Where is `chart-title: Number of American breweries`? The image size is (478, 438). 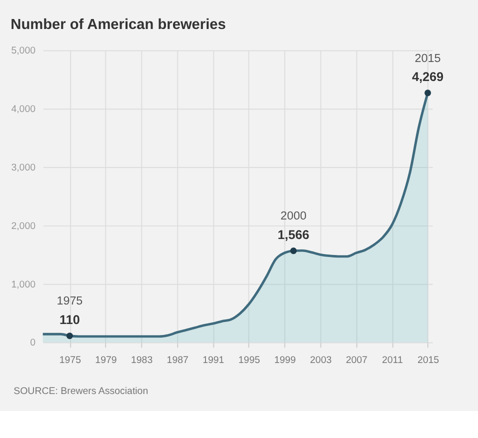 chart-title: Number of American breweries is located at coordinates (118, 24).